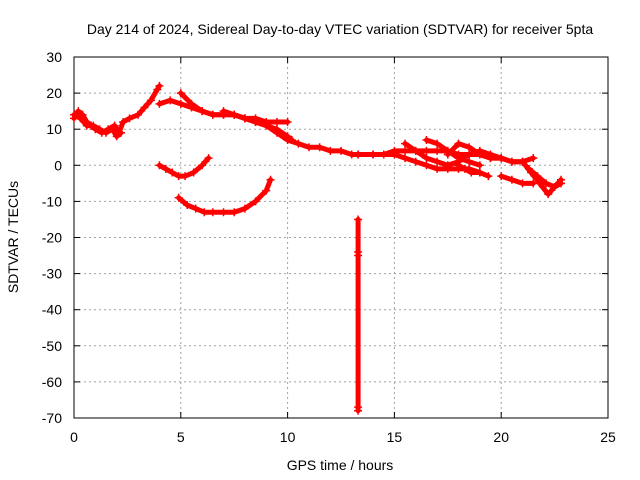 The image size is (640, 480). What do you see at coordinates (52, 310) in the screenshot?
I see `y-tick-label: -40` at bounding box center [52, 310].